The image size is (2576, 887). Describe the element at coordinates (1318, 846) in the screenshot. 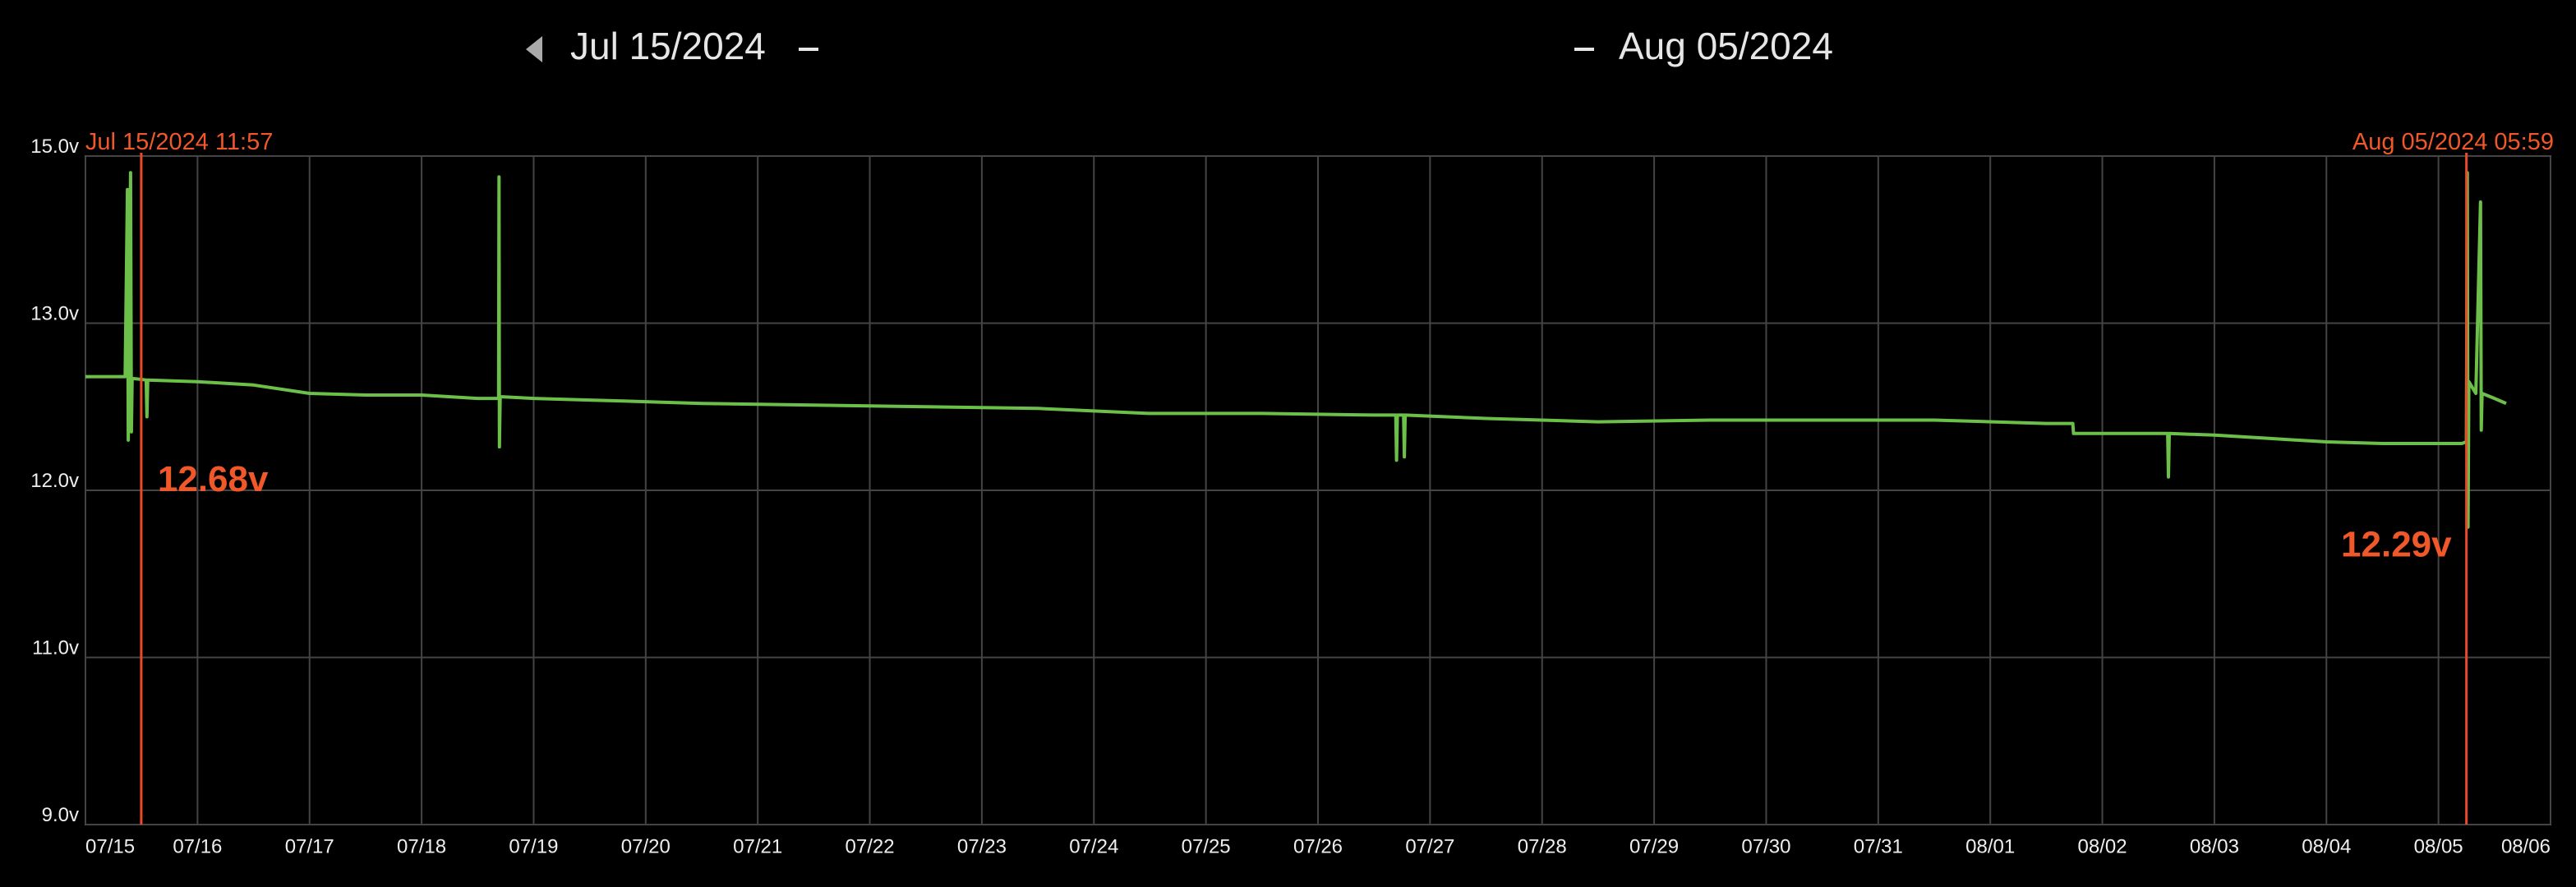

I see `x-tick-label: 07/26` at that location.